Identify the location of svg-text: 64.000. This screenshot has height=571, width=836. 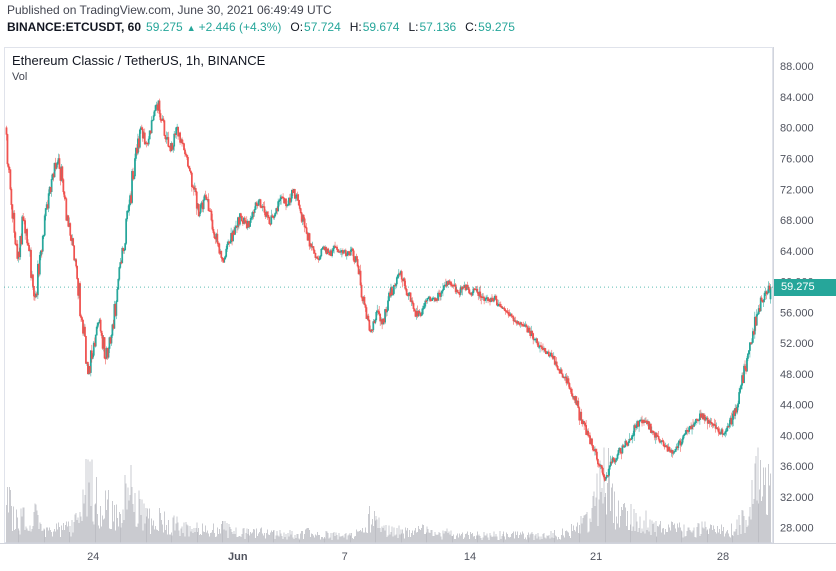
(797, 252).